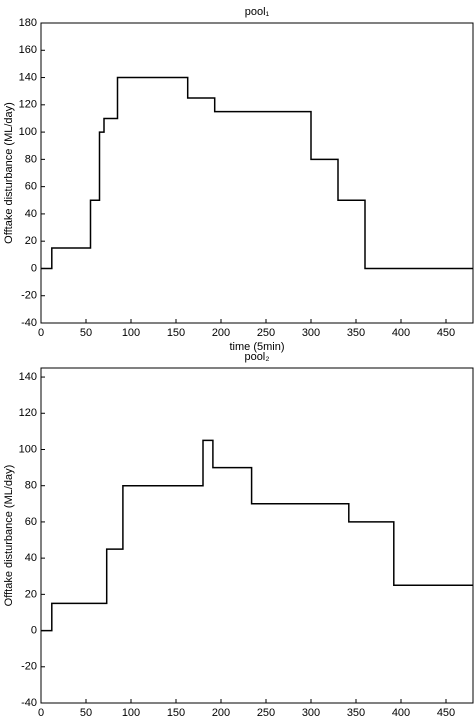  What do you see at coordinates (256, 357) in the screenshot?
I see `chart-title: pool₂` at bounding box center [256, 357].